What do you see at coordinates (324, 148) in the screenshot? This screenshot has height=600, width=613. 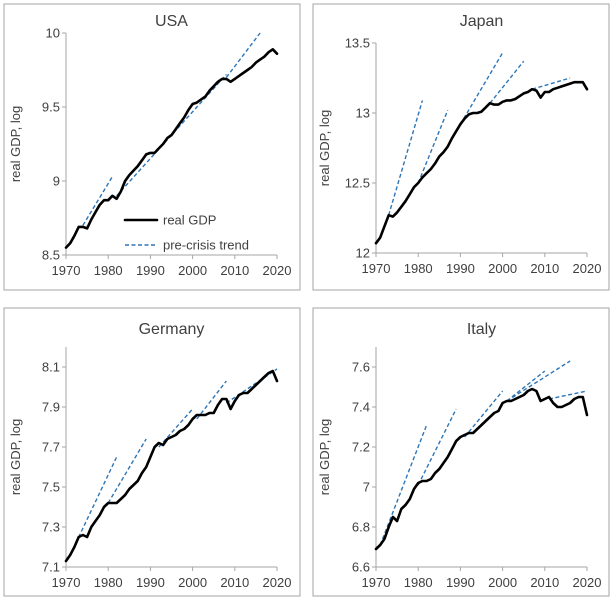 I see `japan-y-axis-title: real GDP, log` at bounding box center [324, 148].